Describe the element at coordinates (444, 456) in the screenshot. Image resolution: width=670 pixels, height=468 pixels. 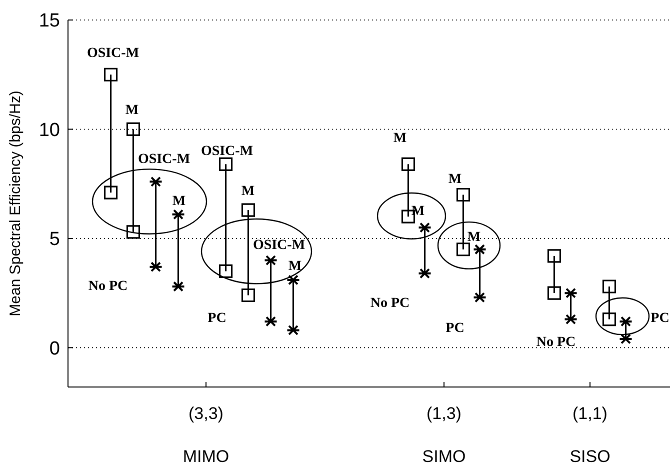
I see `text: SIMO` at that location.